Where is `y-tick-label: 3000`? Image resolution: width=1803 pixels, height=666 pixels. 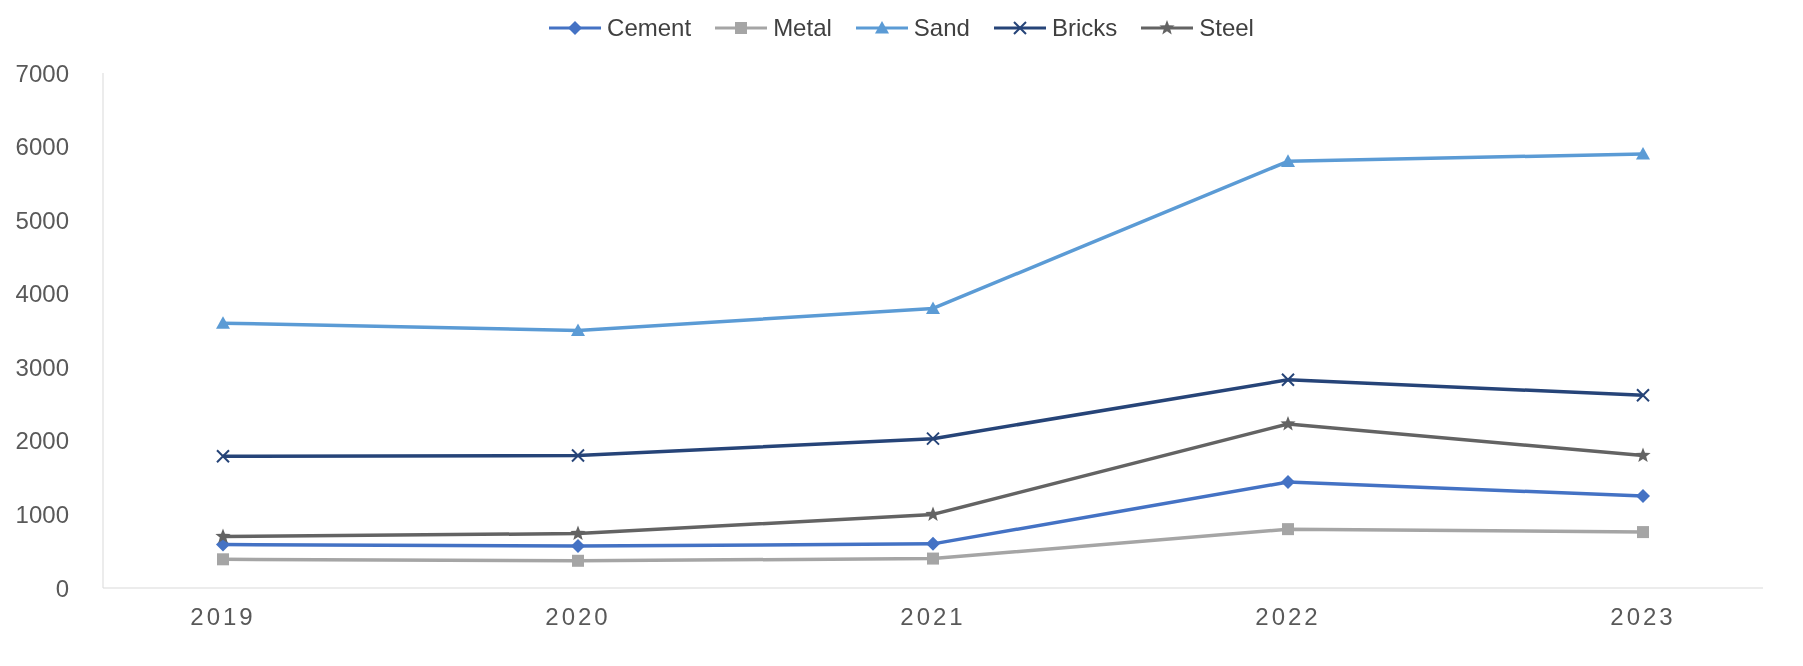
y-tick-label: 3000 is located at coordinates (42, 367).